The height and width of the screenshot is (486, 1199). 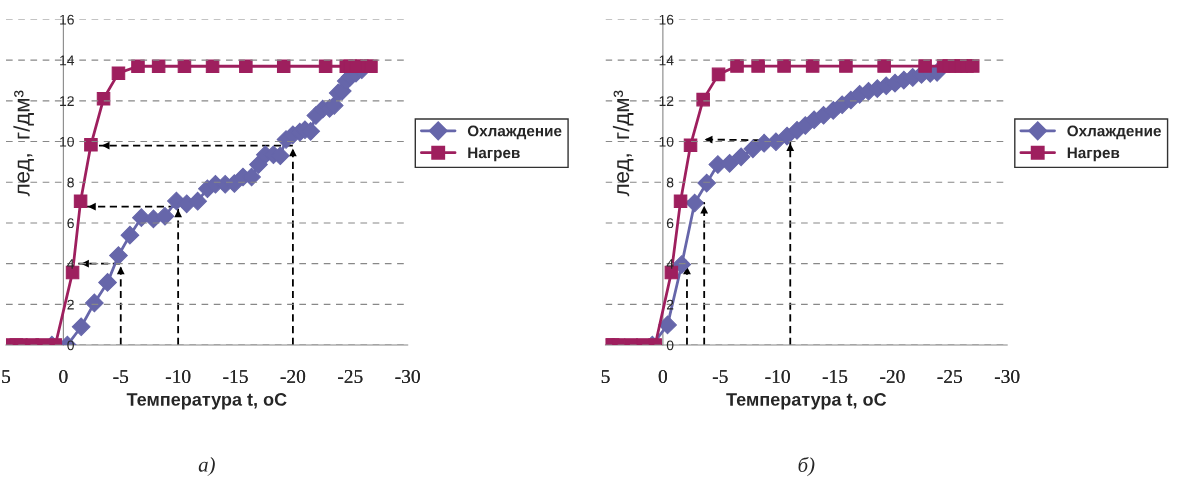 What do you see at coordinates (806, 466) in the screenshot?
I see `text: б)` at bounding box center [806, 466].